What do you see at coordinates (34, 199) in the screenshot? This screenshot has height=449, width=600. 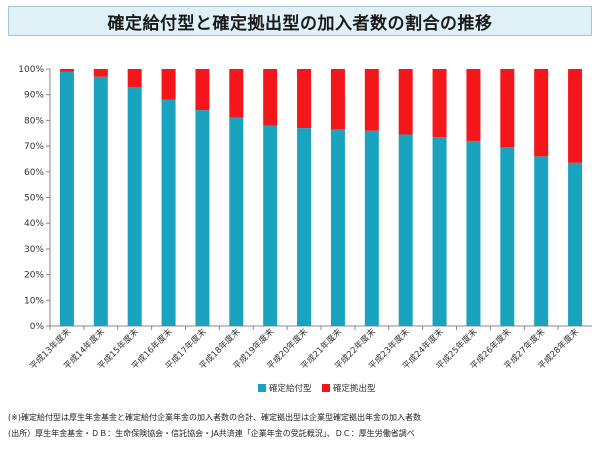 I see `y-tick-label: 50%` at bounding box center [34, 199].